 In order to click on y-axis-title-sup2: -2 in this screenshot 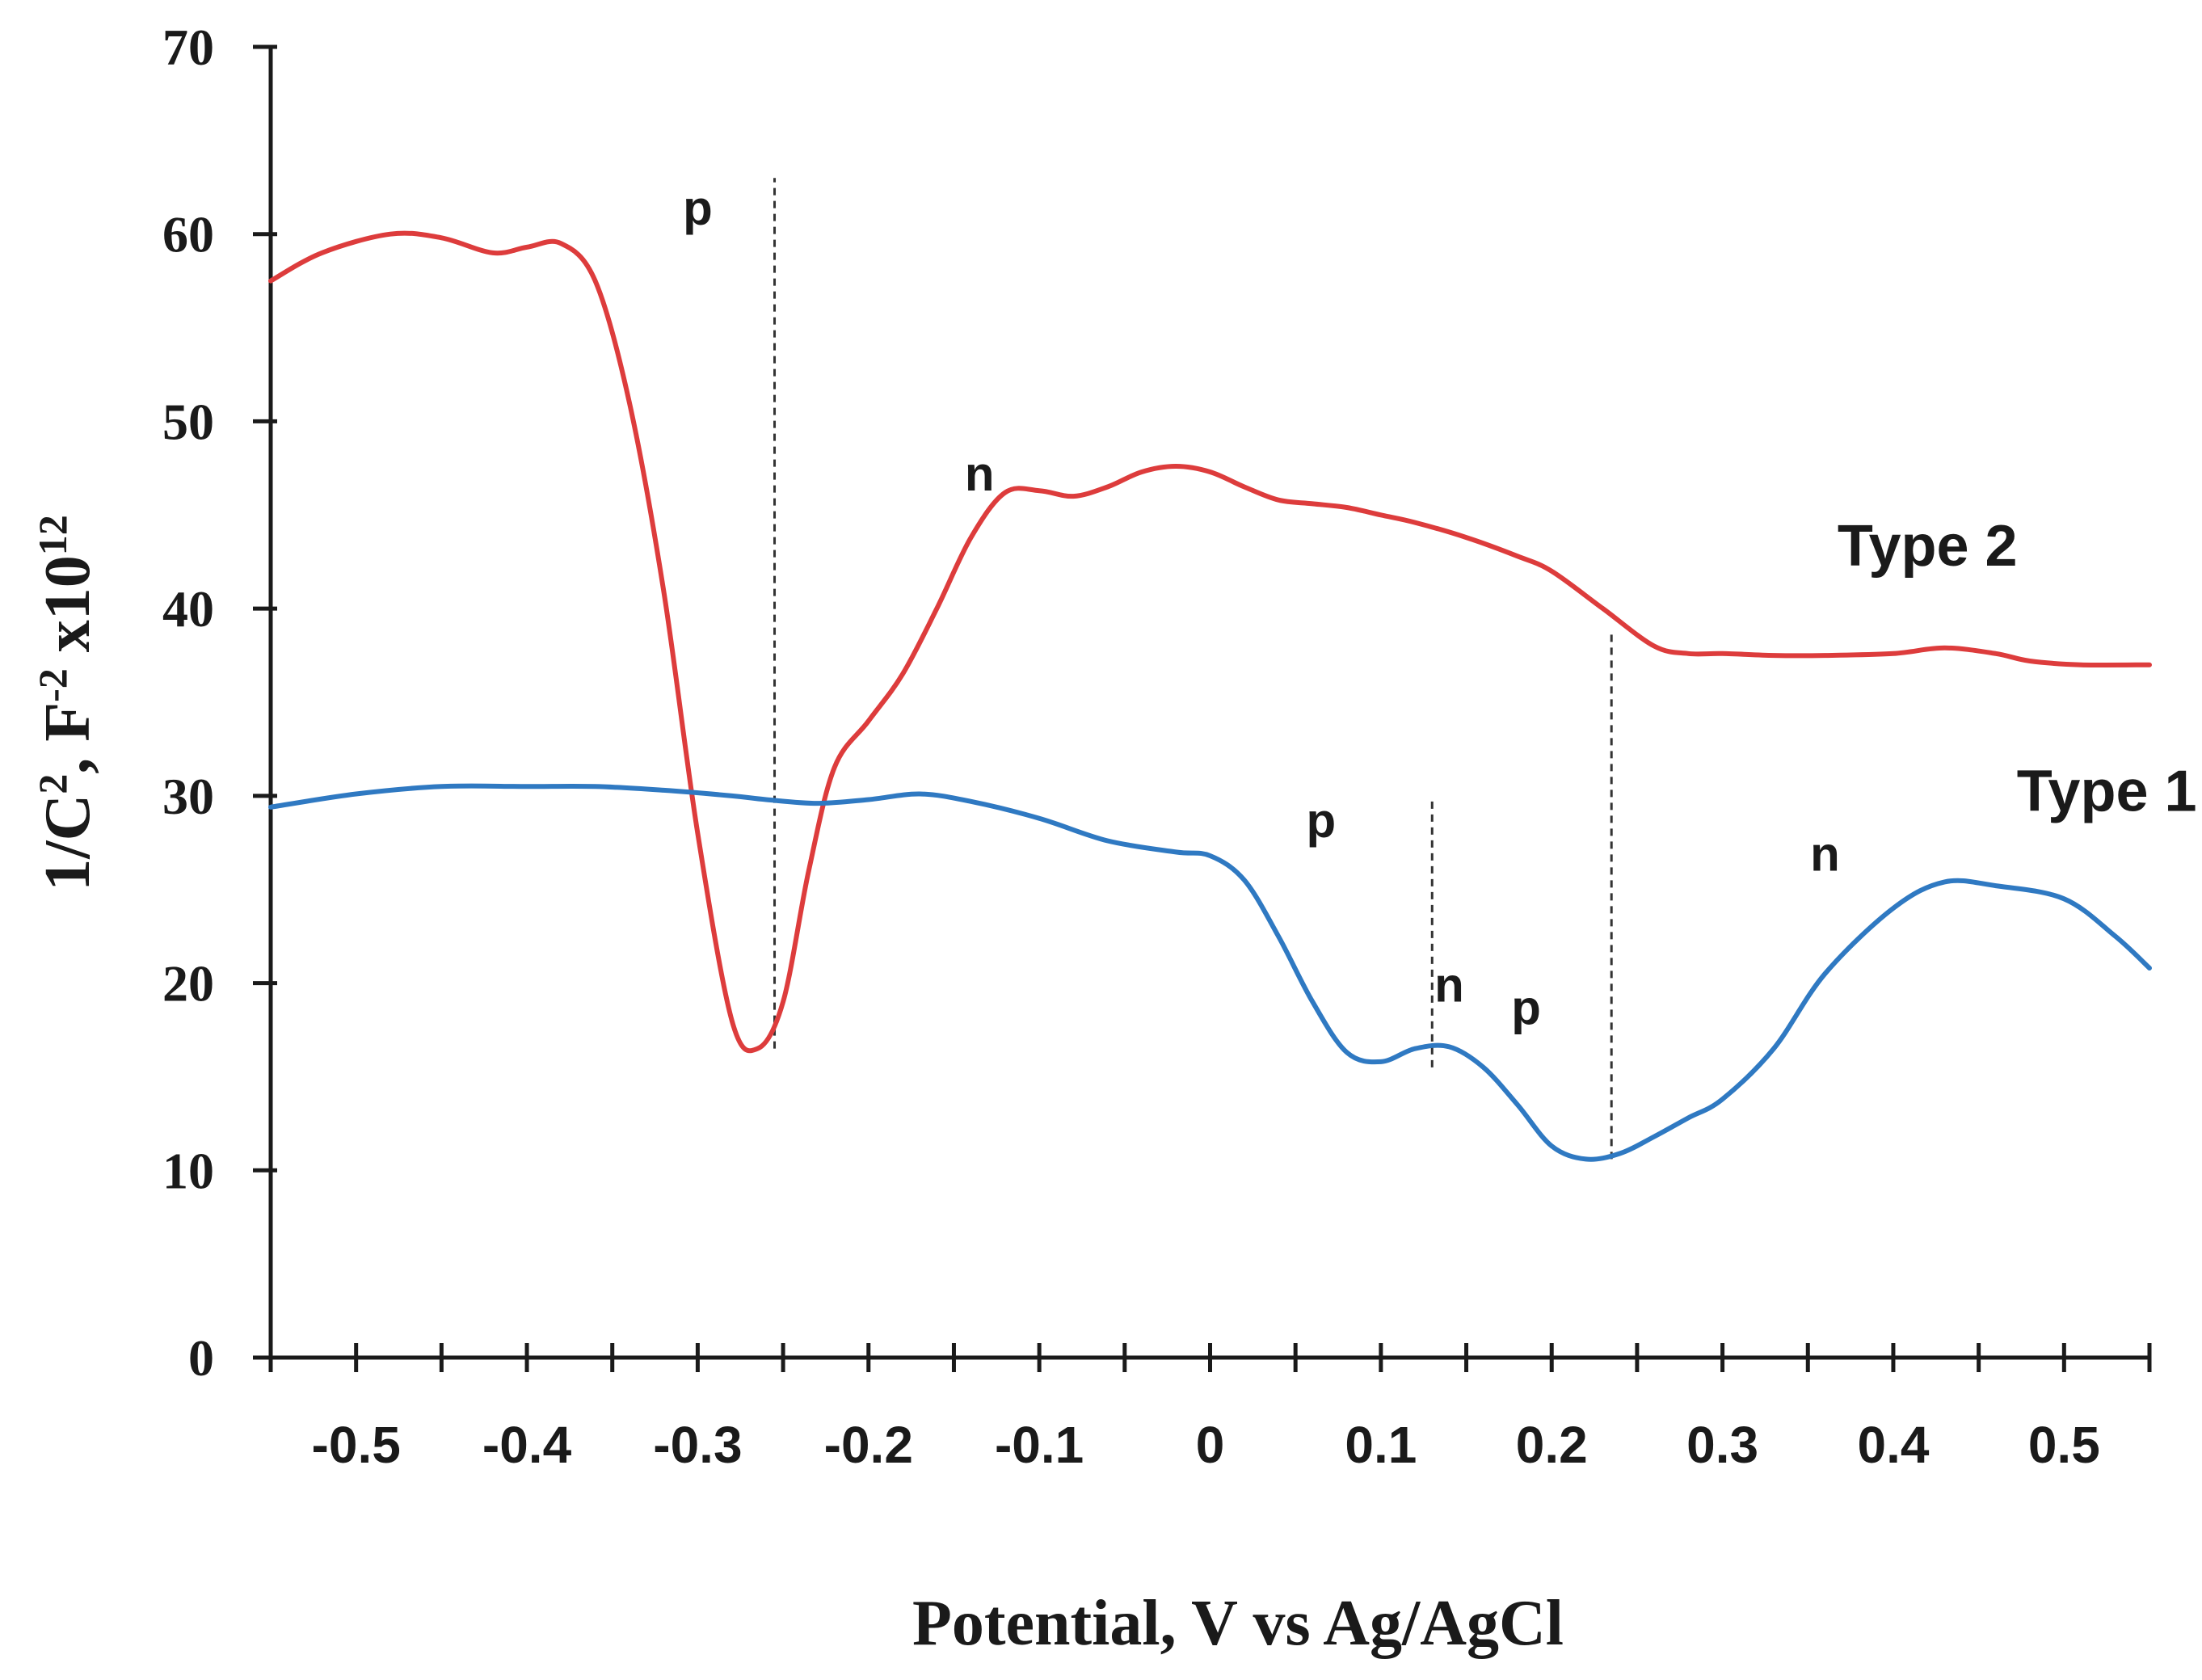, I will do `click(52, 685)`.